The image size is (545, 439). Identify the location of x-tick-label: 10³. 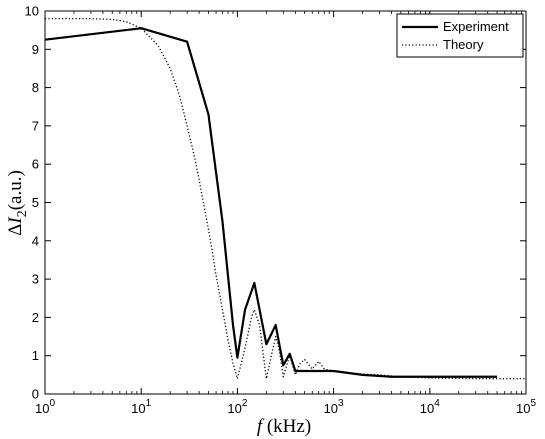
(334, 407).